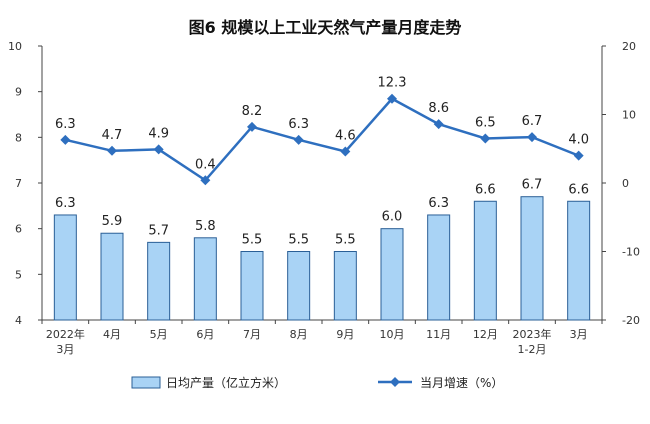 This screenshot has height=424, width=650. What do you see at coordinates (226, 382) in the screenshot?
I see `legend-bar-label: 日均产量（亿立方米）` at bounding box center [226, 382].